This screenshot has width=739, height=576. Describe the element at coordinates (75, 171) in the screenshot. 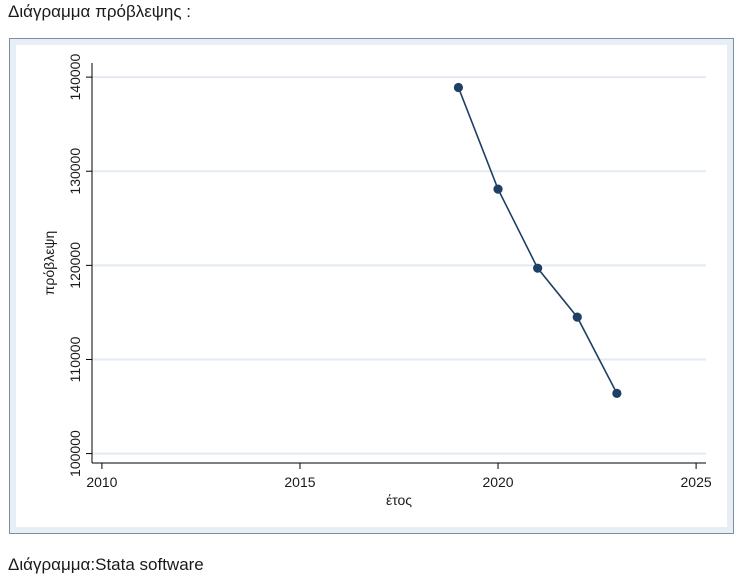

I see `y-tick-label: 130000` at that location.